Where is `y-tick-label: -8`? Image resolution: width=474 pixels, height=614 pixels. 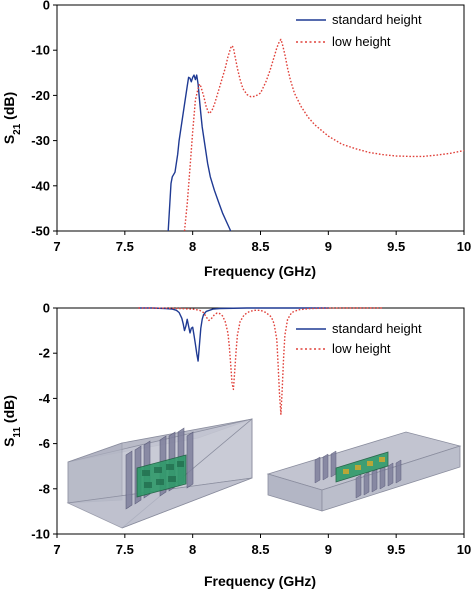 y-tick-label: -8 is located at coordinates (44, 488).